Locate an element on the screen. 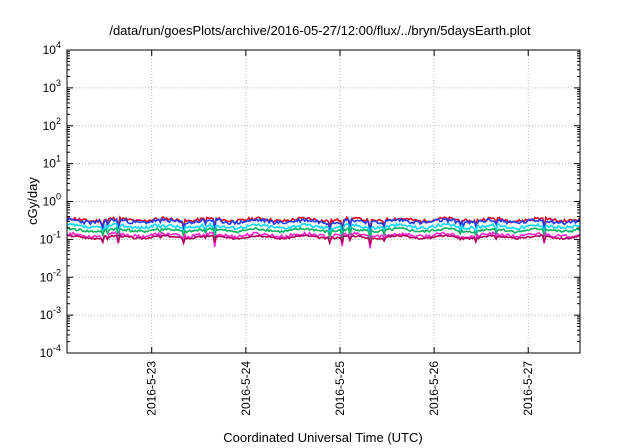  x-tick-label: 2016-5-24 is located at coordinates (246, 388).